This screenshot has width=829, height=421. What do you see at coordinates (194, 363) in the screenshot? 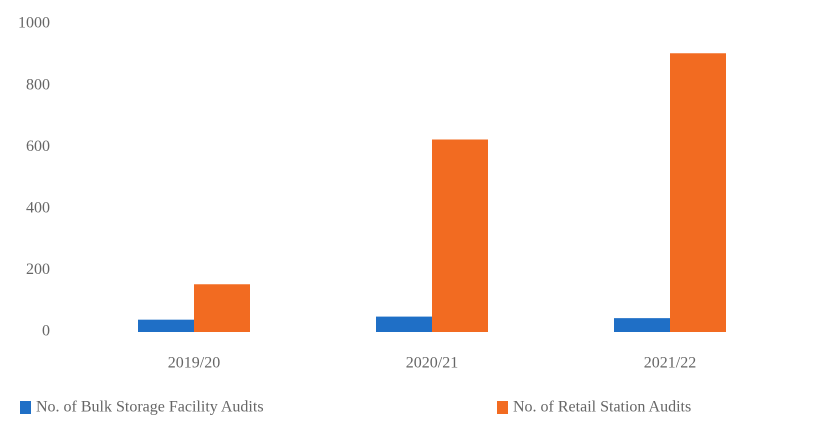
I see `x-tick-label: 2019/20` at bounding box center [194, 363].